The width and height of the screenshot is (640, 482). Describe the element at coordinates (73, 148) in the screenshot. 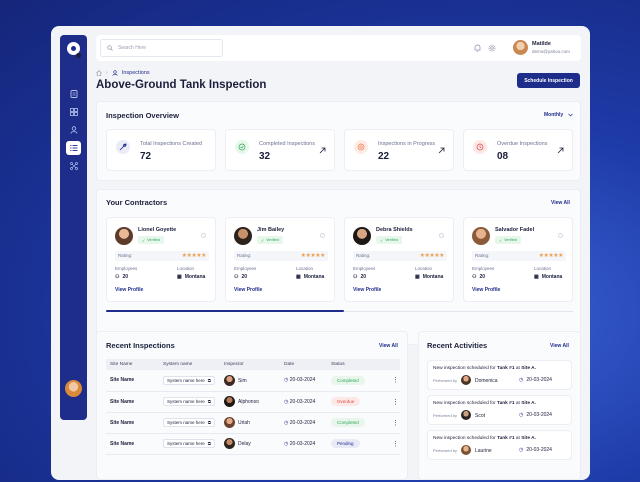

I see `sidebar-item-inspections` at that location.